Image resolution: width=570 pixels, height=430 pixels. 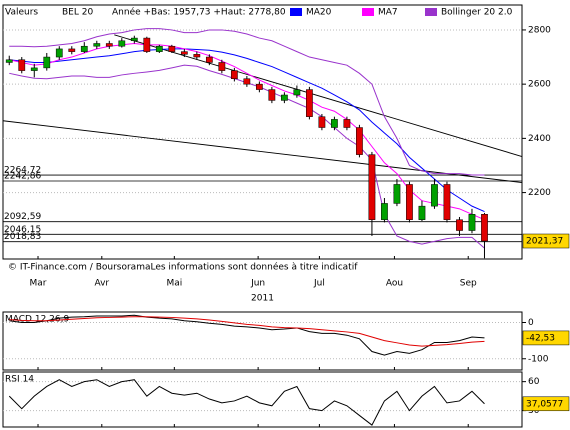 What do you see at coordinates (22, 176) in the screenshot?
I see `level-label: 2242,86` at bounding box center [22, 176].